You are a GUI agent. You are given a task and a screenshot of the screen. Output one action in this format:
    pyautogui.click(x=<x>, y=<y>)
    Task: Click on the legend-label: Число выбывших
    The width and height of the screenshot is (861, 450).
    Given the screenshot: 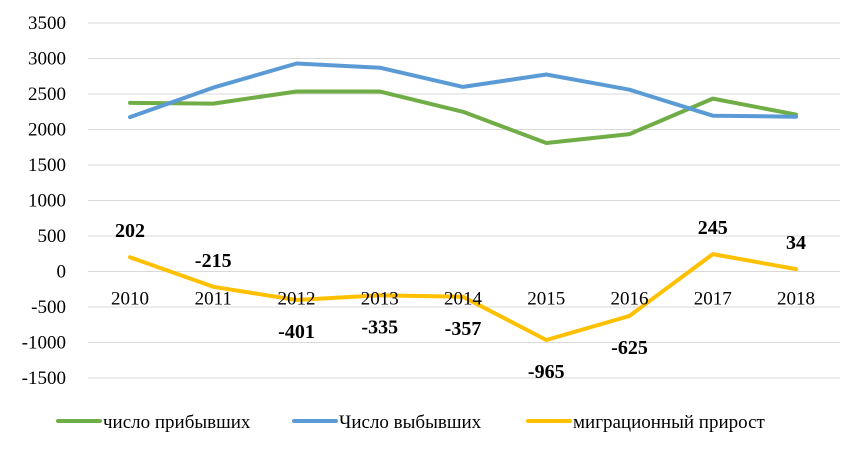 What is the action you would take?
    pyautogui.click(x=410, y=422)
    